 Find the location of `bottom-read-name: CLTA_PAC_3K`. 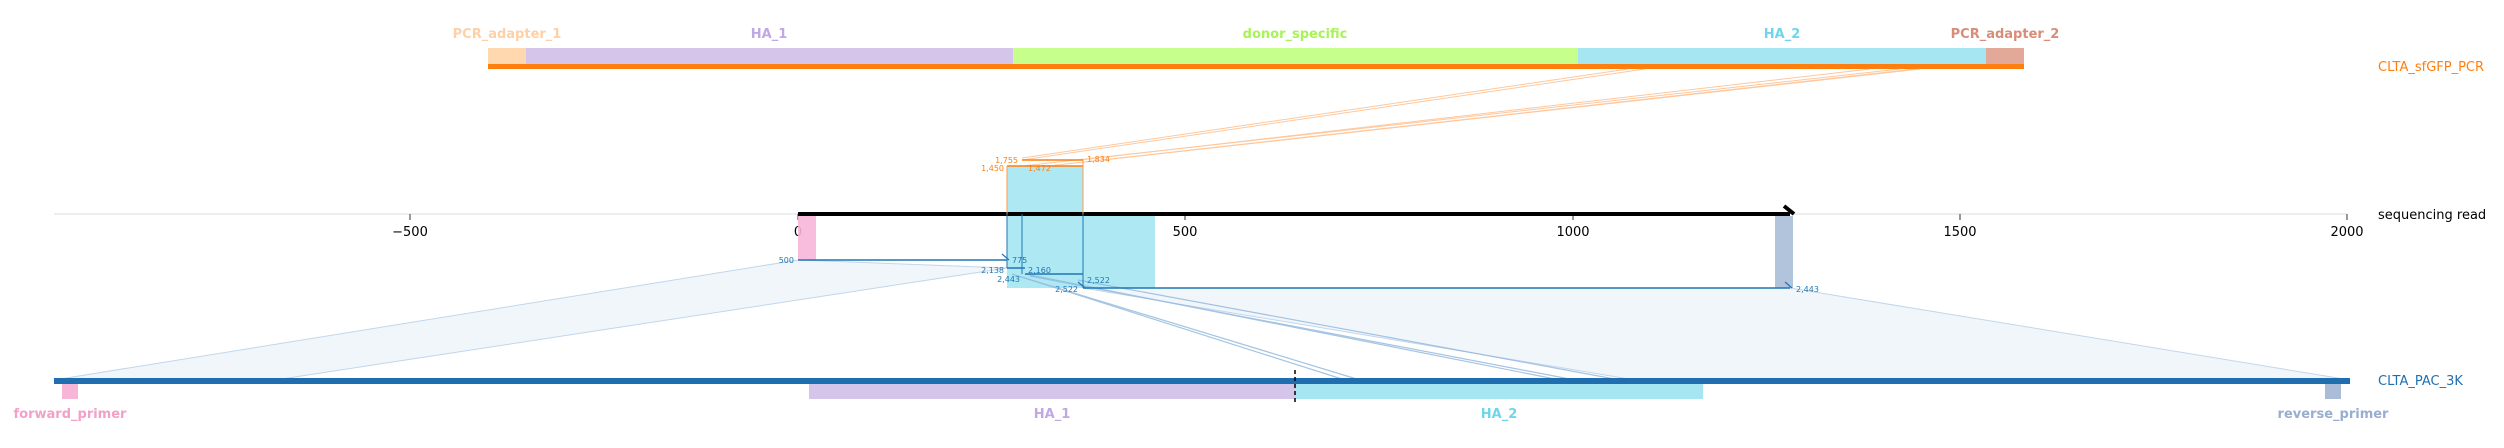

bottom-read-name: CLTA_PAC_3K is located at coordinates (2420, 381).